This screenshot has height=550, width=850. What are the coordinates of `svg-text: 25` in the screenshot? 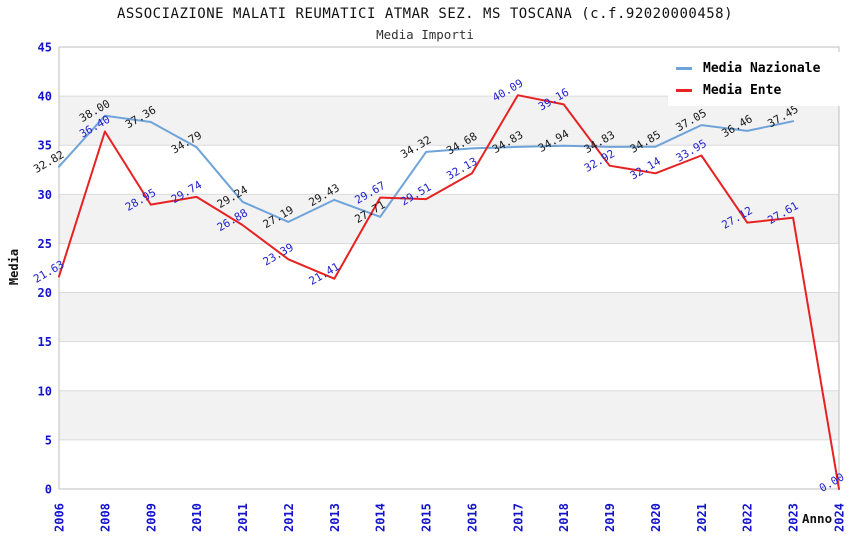 It's located at (45, 244).